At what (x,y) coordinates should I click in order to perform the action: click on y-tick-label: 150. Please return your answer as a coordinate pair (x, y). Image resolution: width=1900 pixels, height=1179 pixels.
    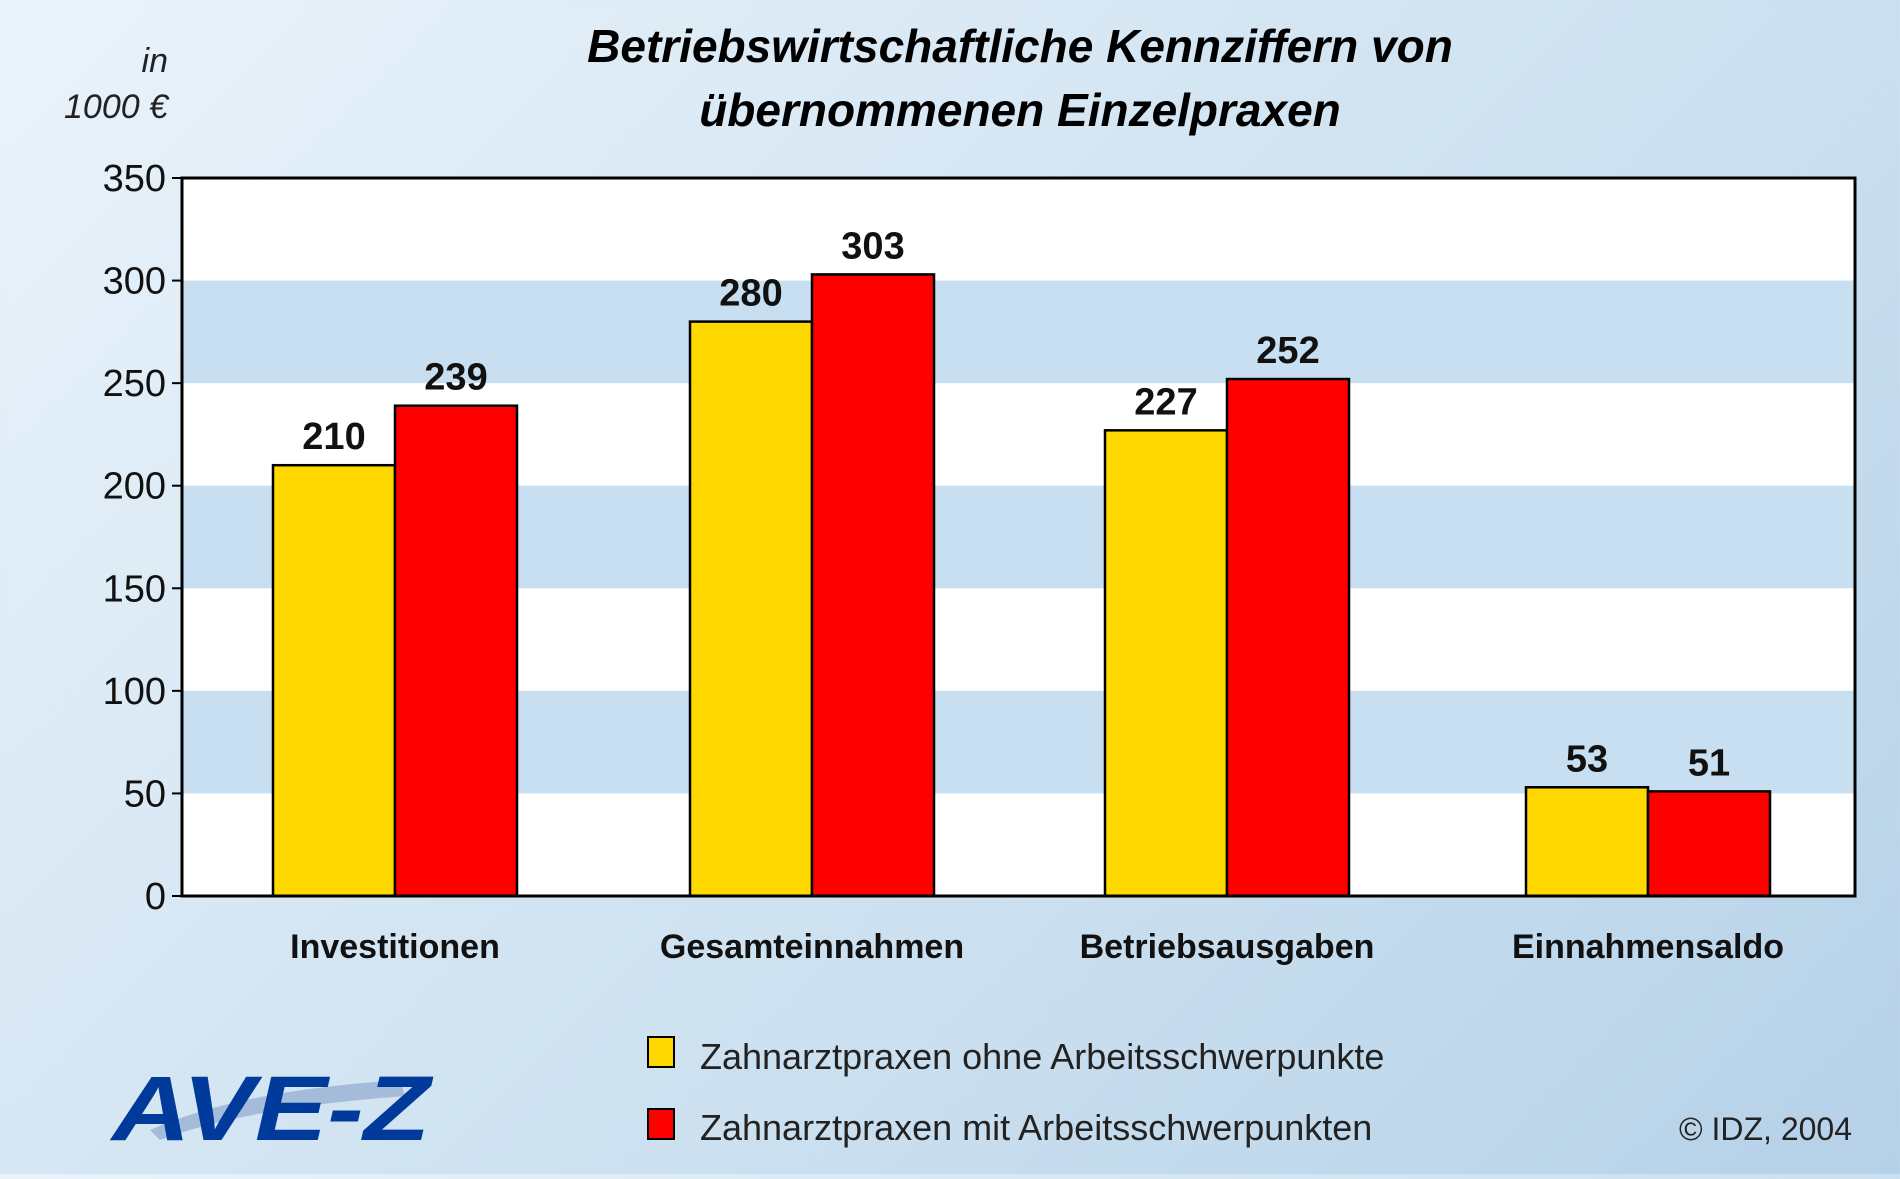
    Looking at the image, I should click on (134, 589).